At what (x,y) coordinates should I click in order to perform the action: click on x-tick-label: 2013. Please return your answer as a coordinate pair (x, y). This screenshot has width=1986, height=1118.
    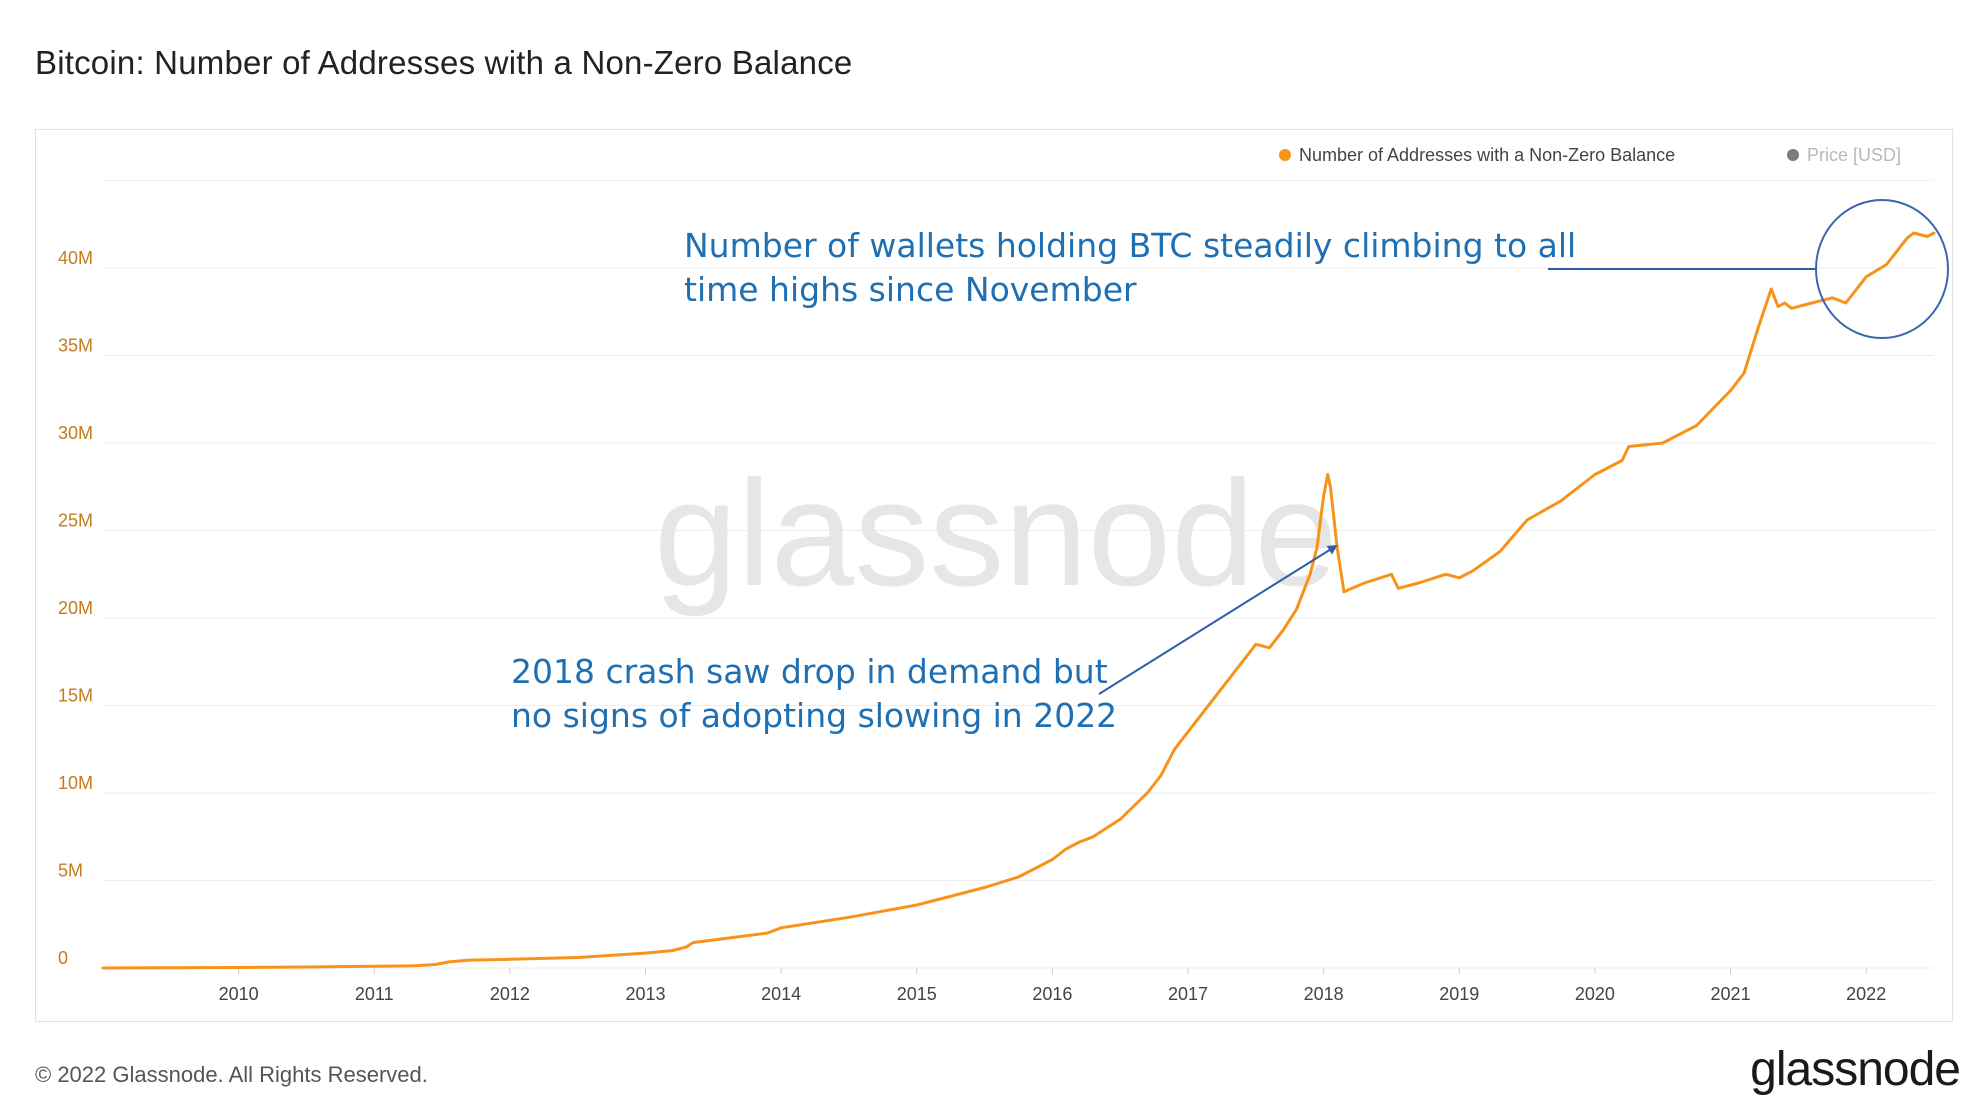
    Looking at the image, I should click on (645, 994).